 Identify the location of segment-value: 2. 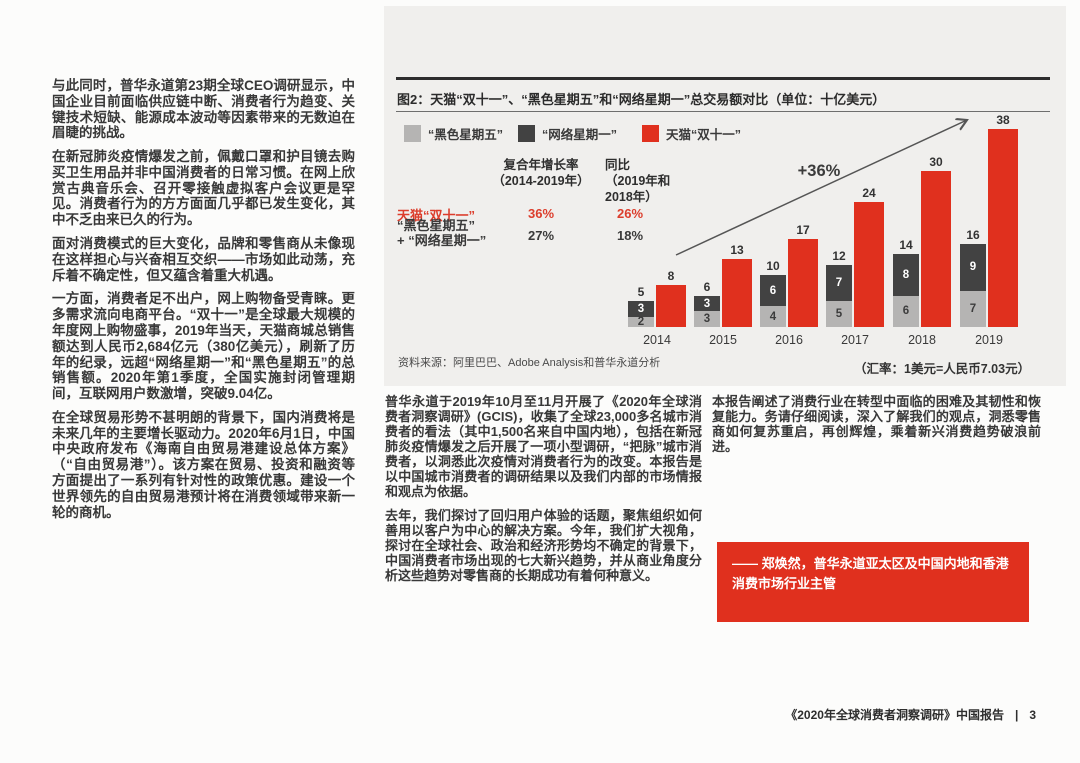
(641, 321).